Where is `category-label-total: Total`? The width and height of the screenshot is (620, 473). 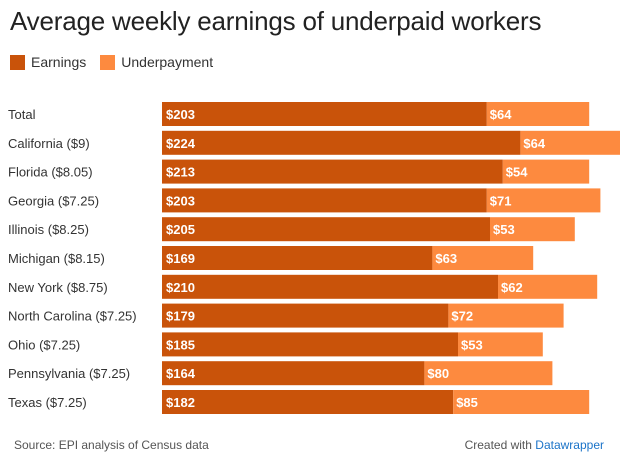
category-label-total: Total is located at coordinates (22, 114).